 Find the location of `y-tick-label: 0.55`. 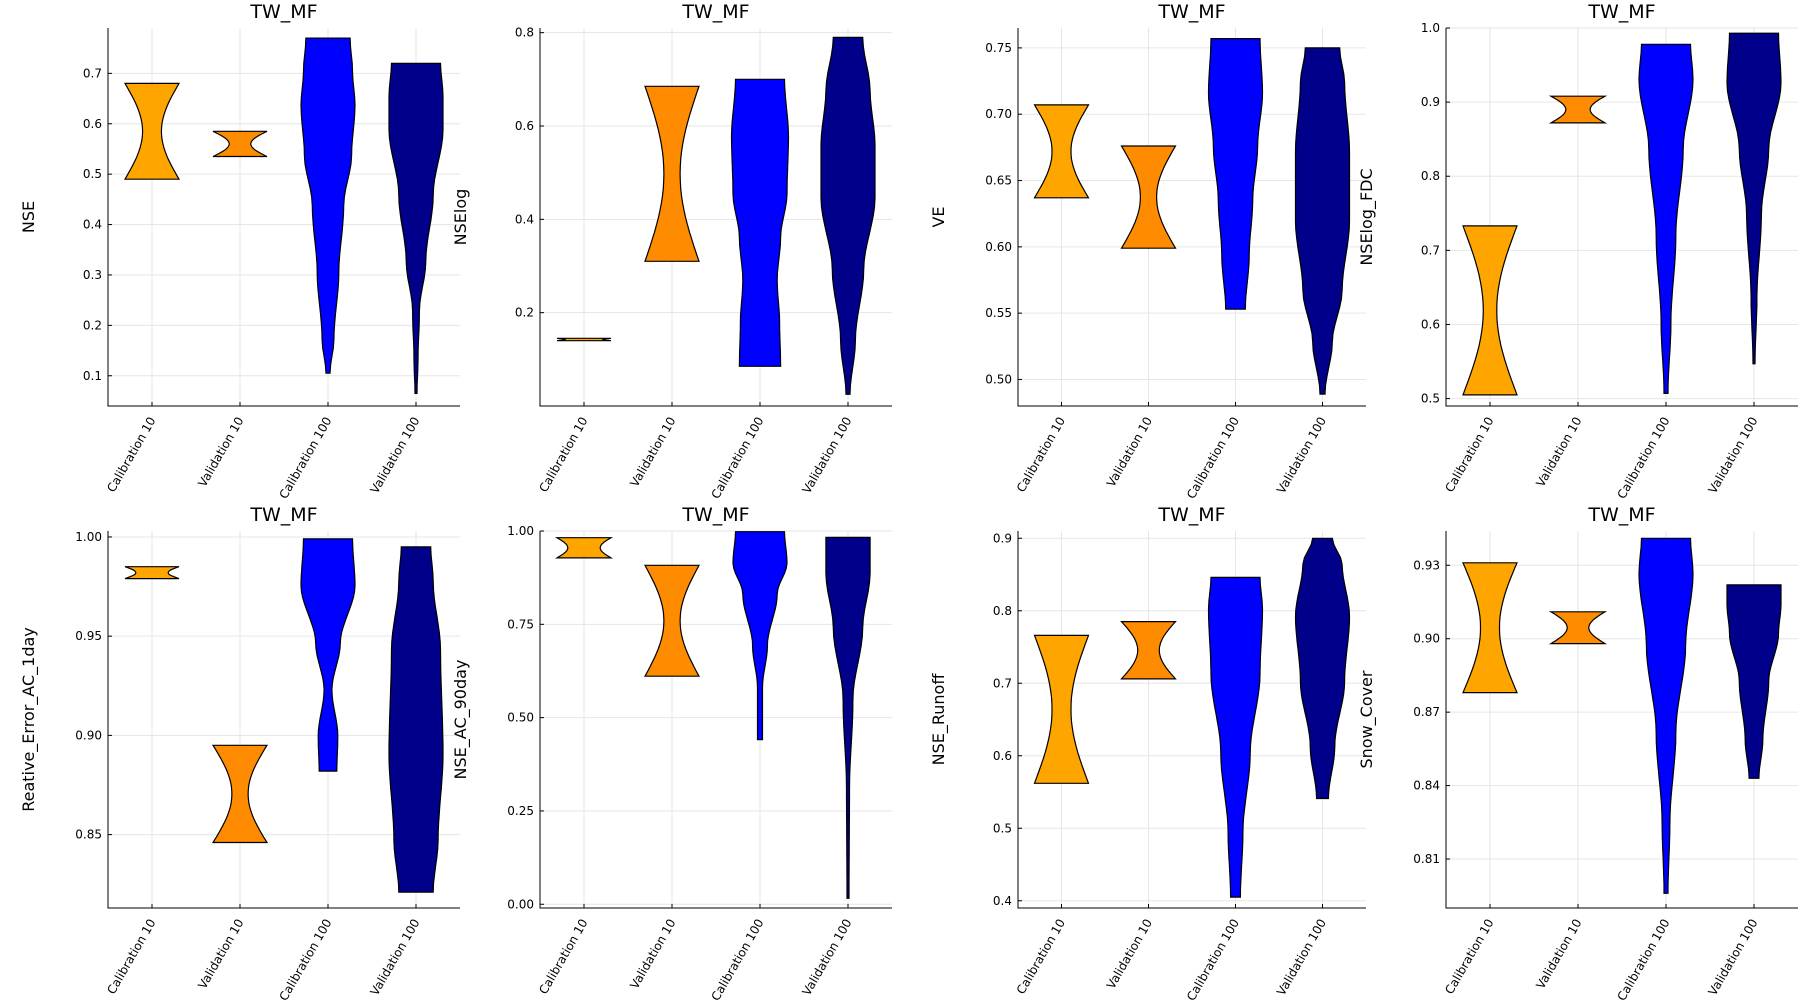

y-tick-label: 0.55 is located at coordinates (998, 313).